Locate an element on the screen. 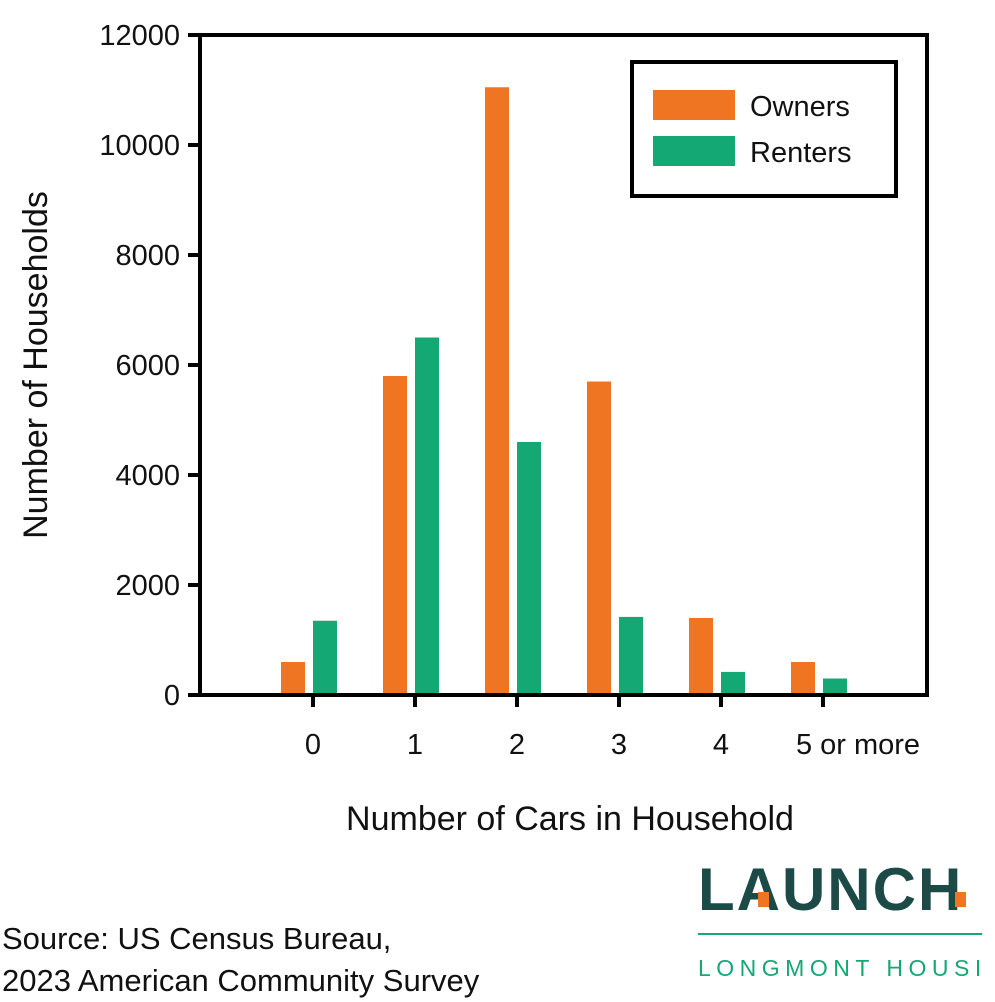 This screenshot has width=995, height=1002. y-tick-label-6000: 6000 is located at coordinates (147, 366).